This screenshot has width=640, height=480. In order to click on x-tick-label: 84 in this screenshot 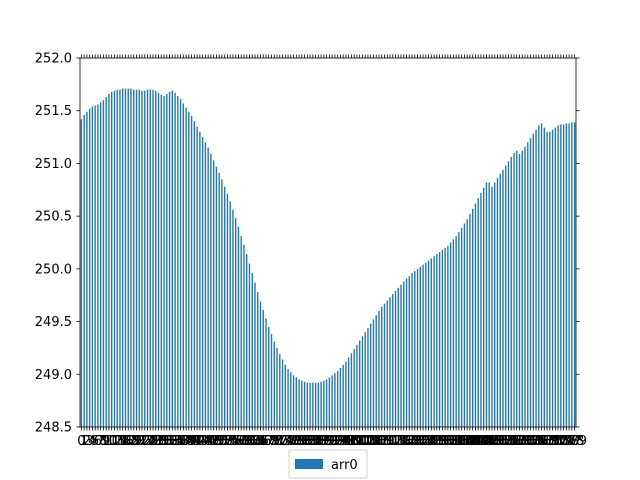, I will do `click(313, 441)`.